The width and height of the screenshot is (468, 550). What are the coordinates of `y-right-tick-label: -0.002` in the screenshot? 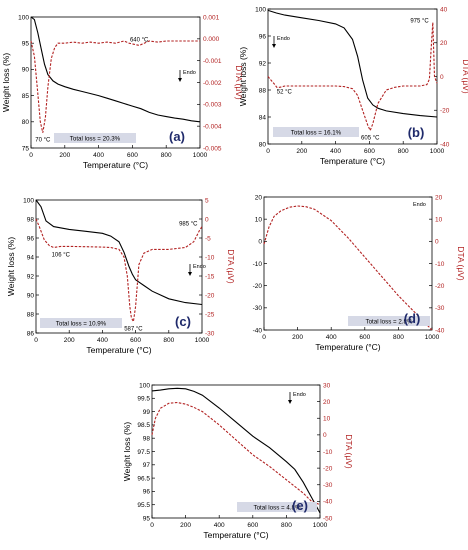 It's located at (212, 83).